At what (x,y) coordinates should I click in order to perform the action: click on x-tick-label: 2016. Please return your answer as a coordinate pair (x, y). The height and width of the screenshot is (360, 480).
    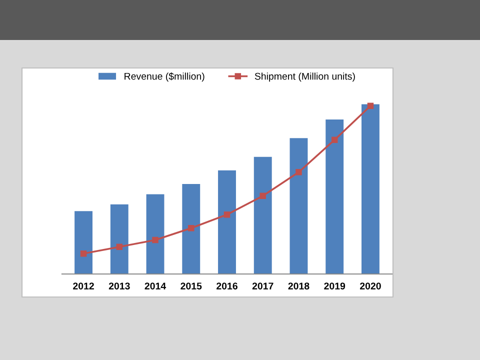
    Looking at the image, I should click on (227, 286).